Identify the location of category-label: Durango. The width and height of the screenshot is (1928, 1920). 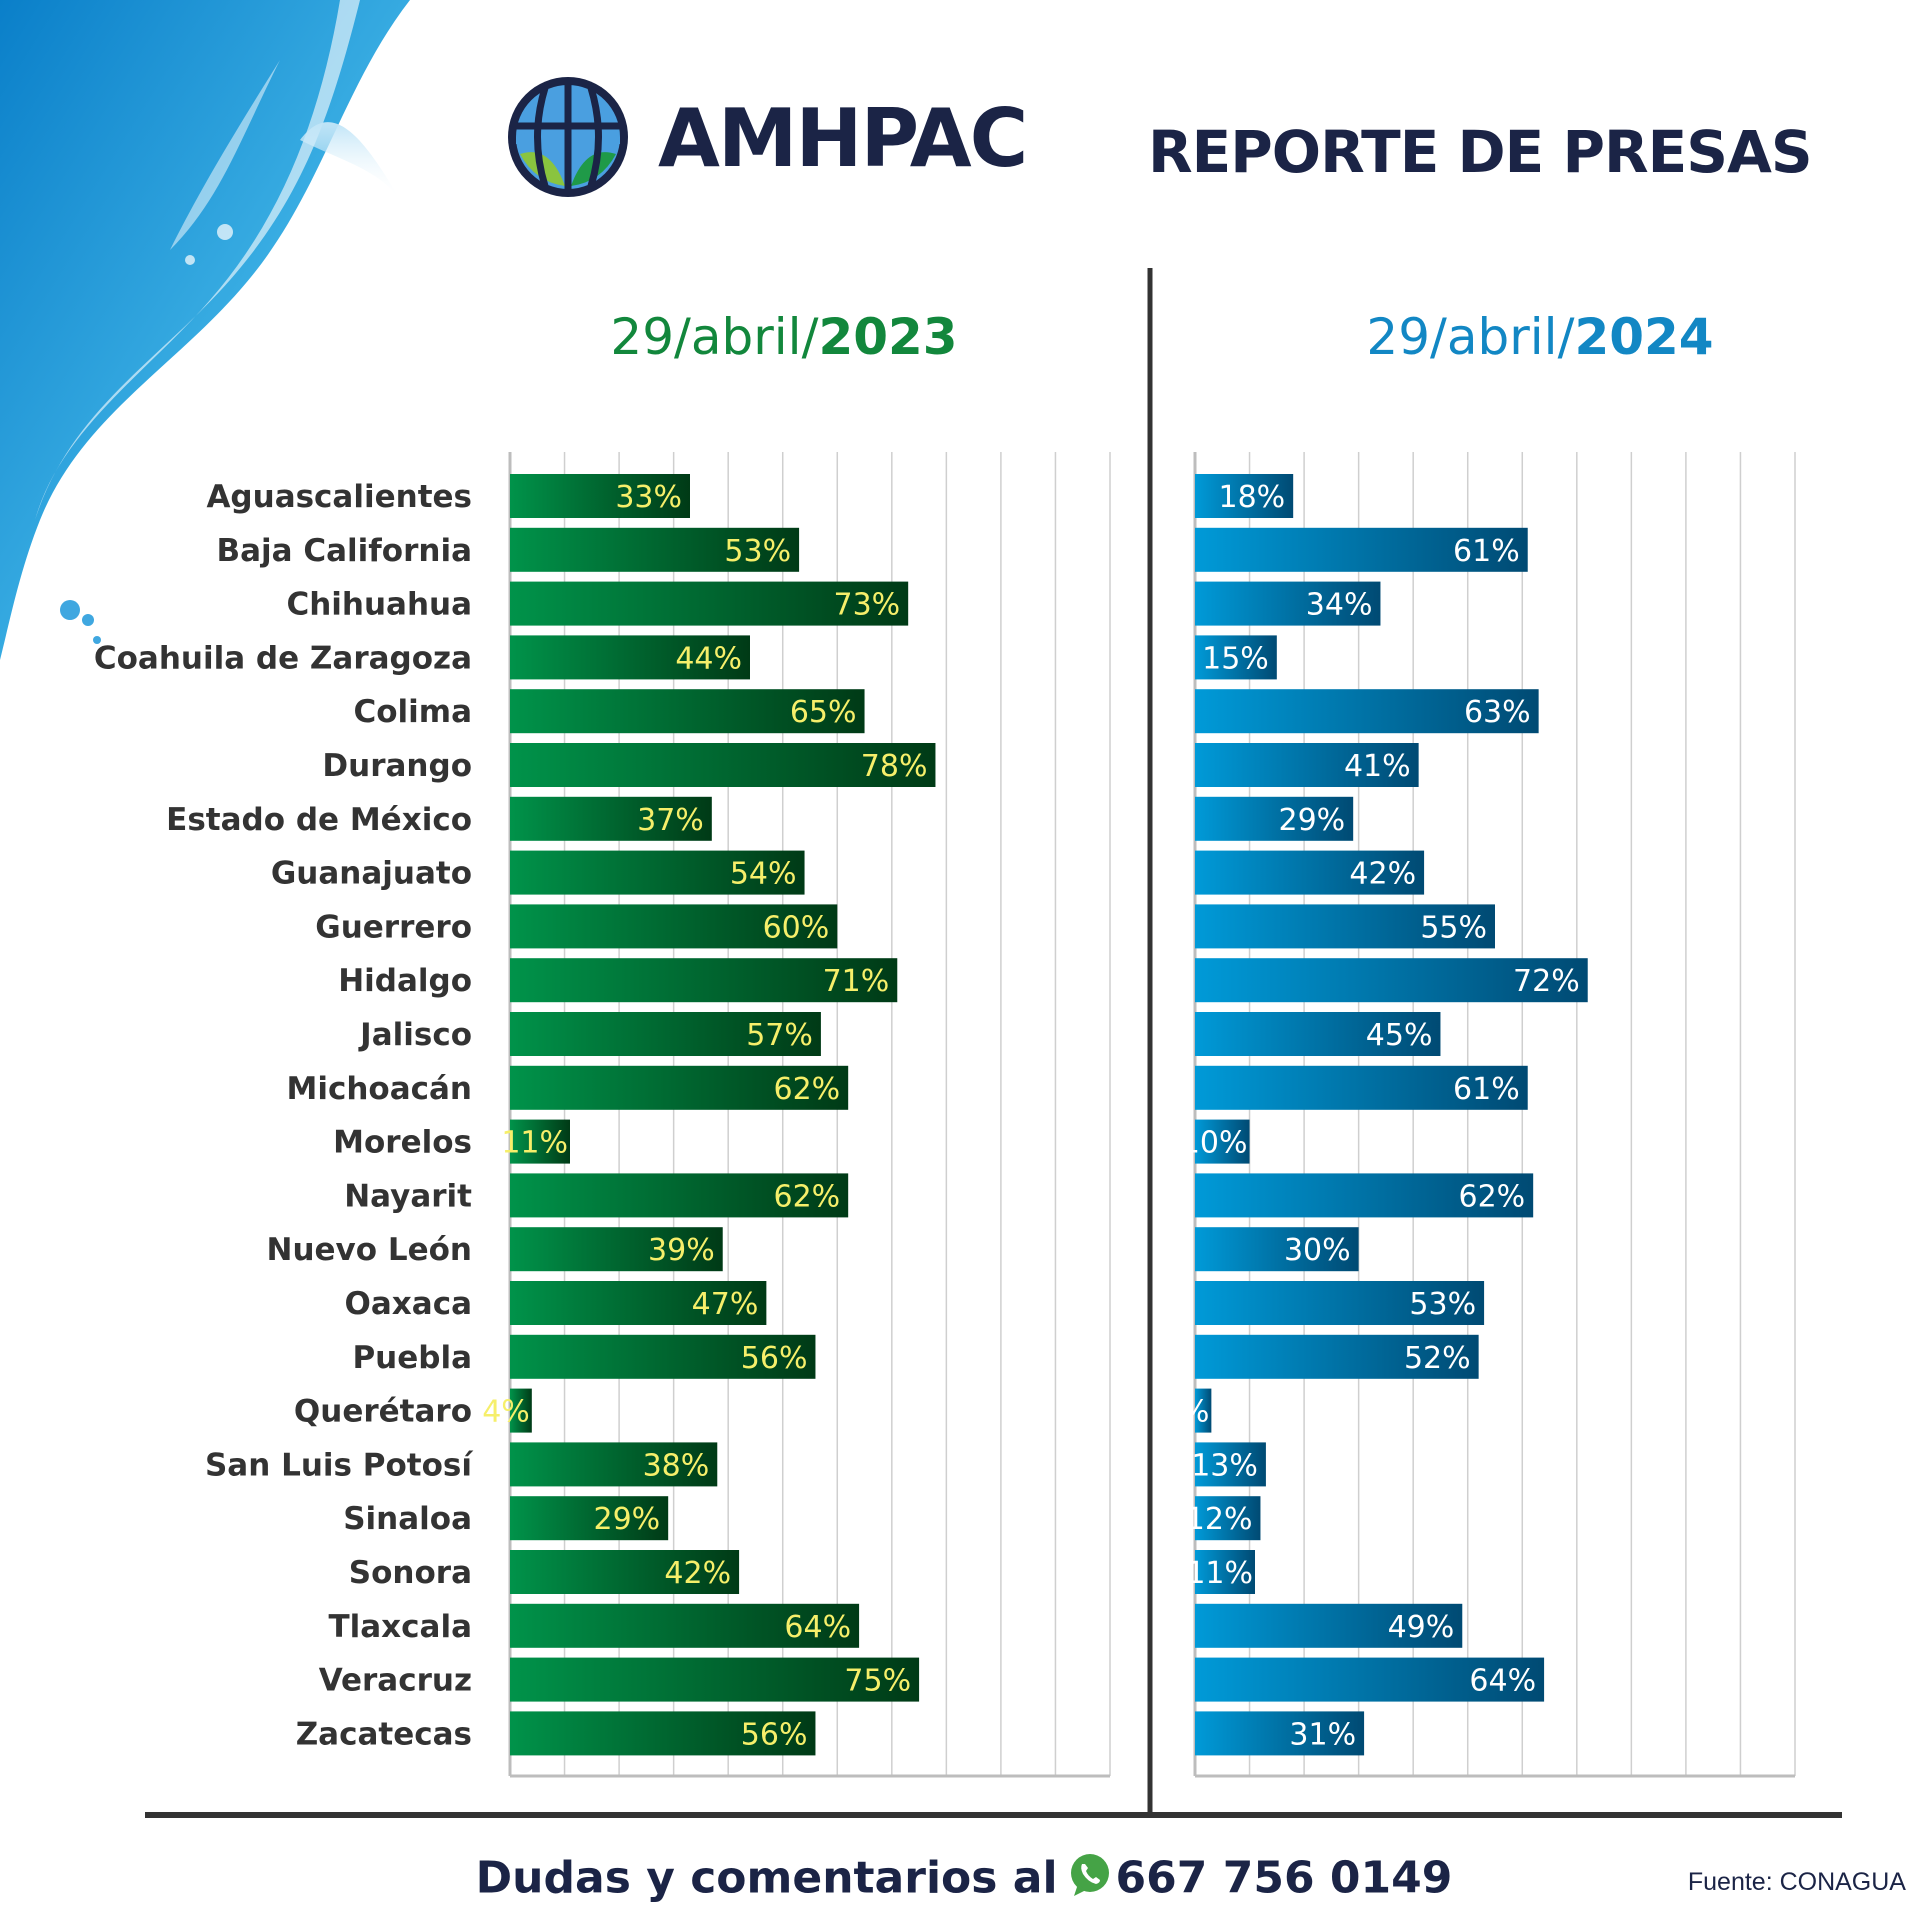
(397, 766).